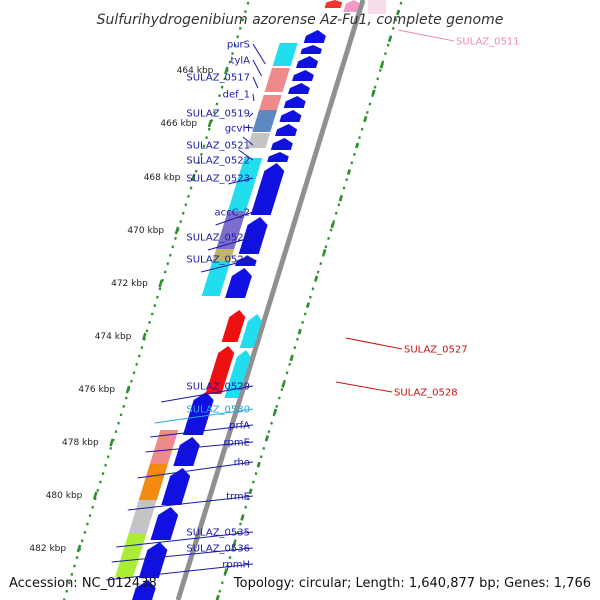  What do you see at coordinates (238, 497) in the screenshot?
I see `gene-label: trmE` at bounding box center [238, 497].